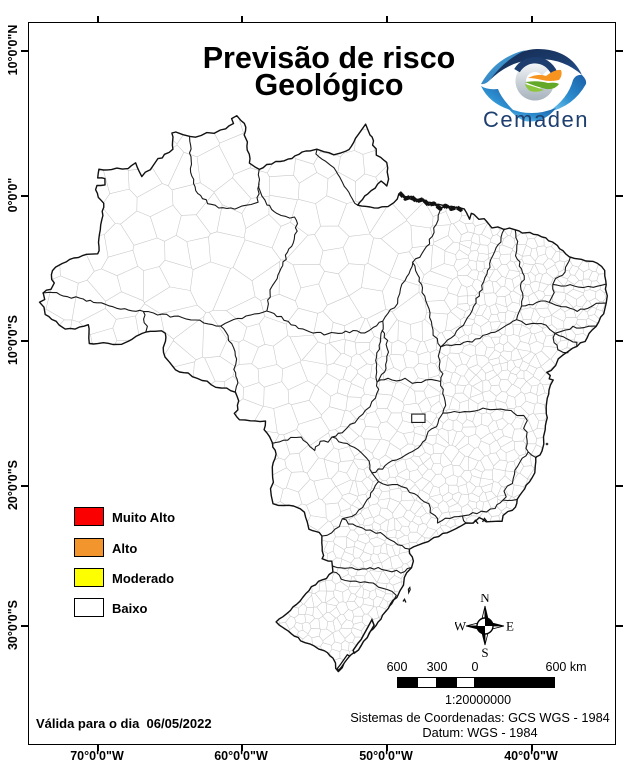  Describe the element at coordinates (461, 626) in the screenshot. I see `svg-text: W` at that location.